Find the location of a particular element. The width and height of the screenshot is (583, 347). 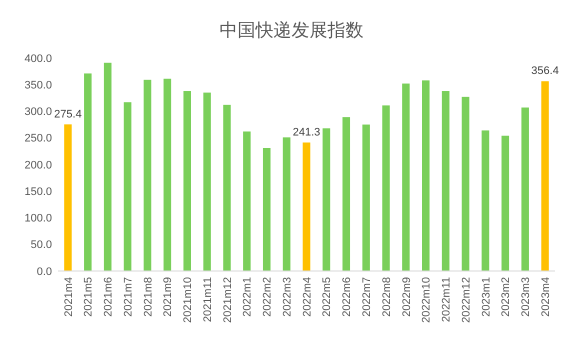

x-tick-label: 2023m1 is located at coordinates (486, 297).